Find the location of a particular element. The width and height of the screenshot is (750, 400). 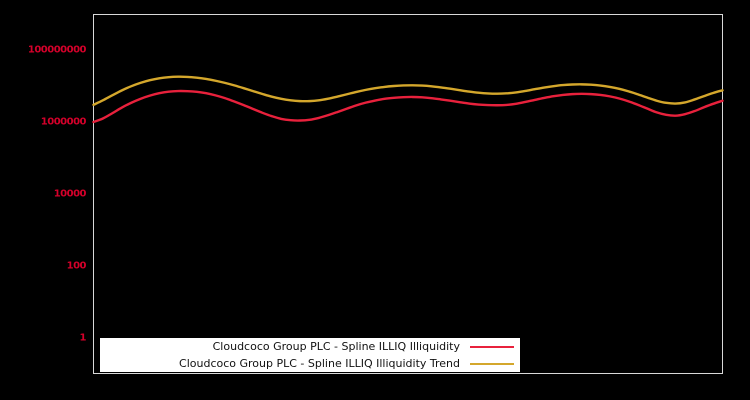

series-lines is located at coordinates (408, 99).